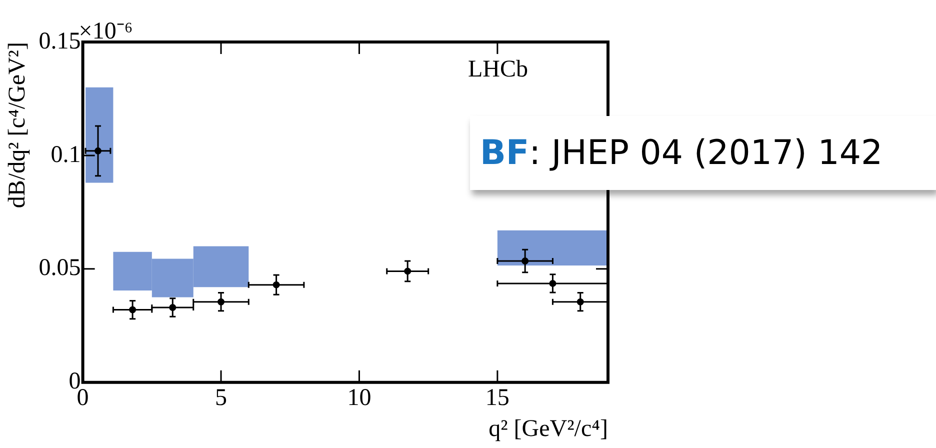 This screenshot has height=448, width=936. I want to click on x-tick-label: 5, so click(221, 398).